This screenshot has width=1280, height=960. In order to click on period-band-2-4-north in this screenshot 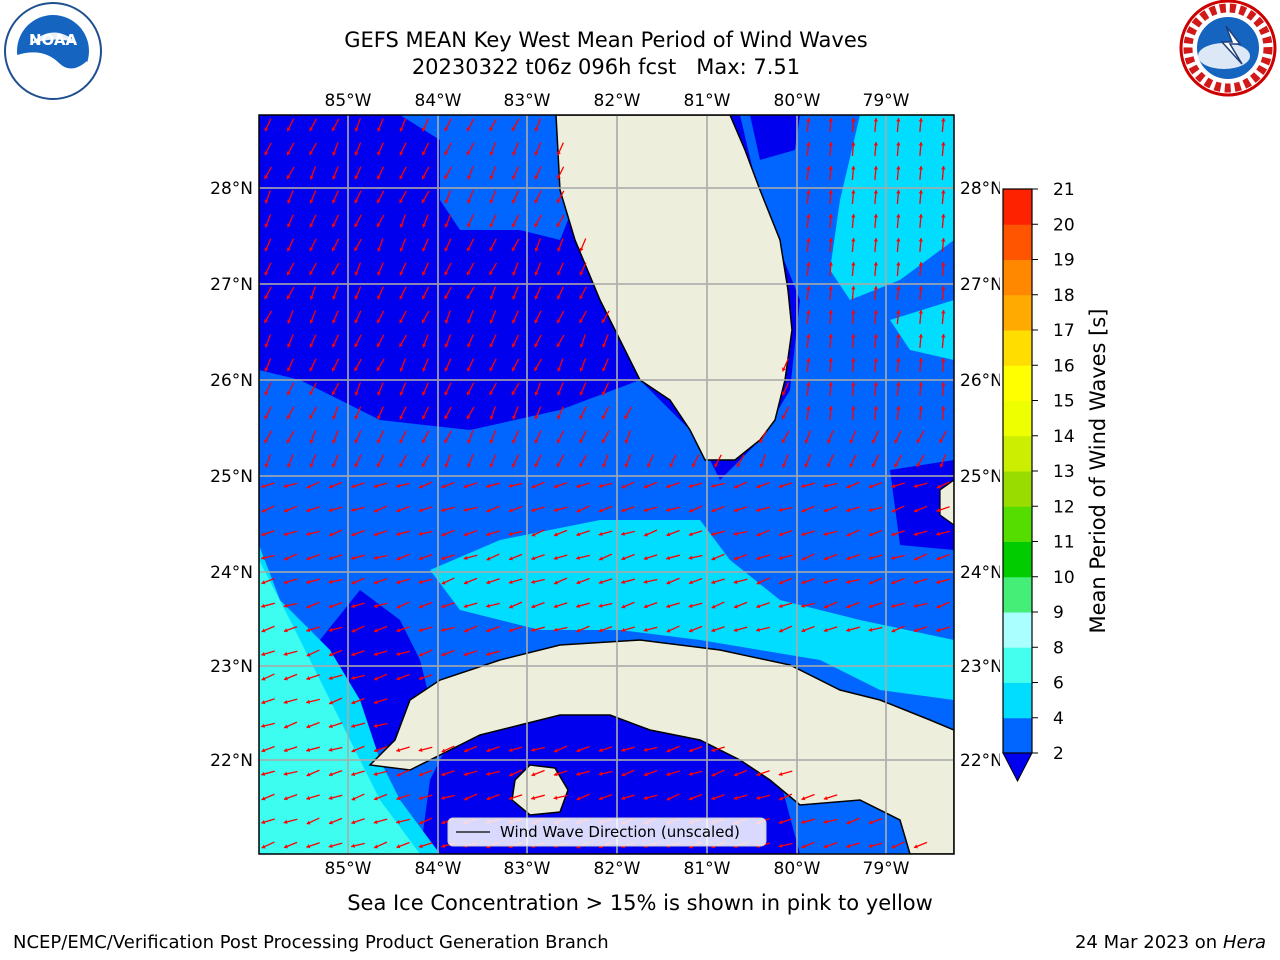, I will do `click(490, 177)`.